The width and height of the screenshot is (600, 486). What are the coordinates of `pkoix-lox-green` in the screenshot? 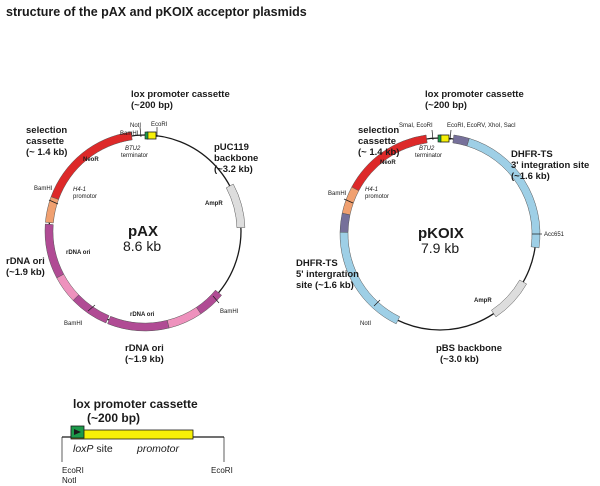 It's located at (439, 138).